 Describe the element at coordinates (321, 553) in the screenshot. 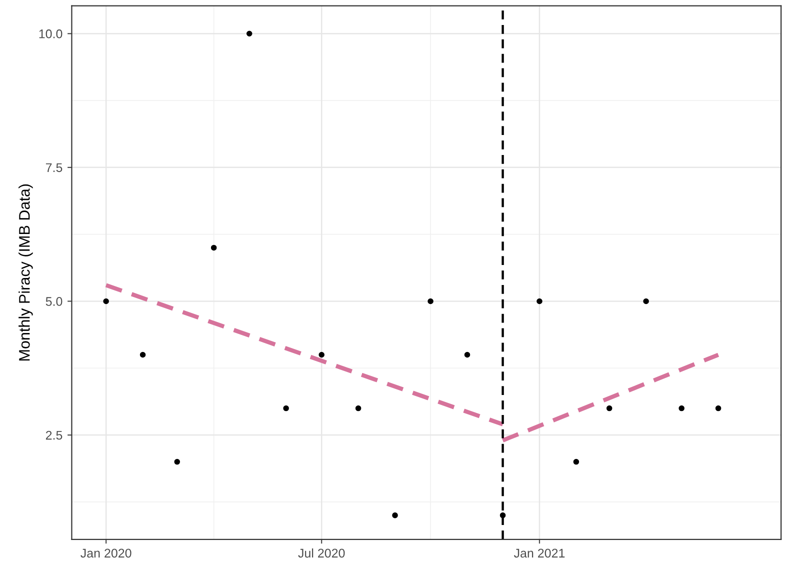

I see `x-tick-label: Jul 2020` at that location.